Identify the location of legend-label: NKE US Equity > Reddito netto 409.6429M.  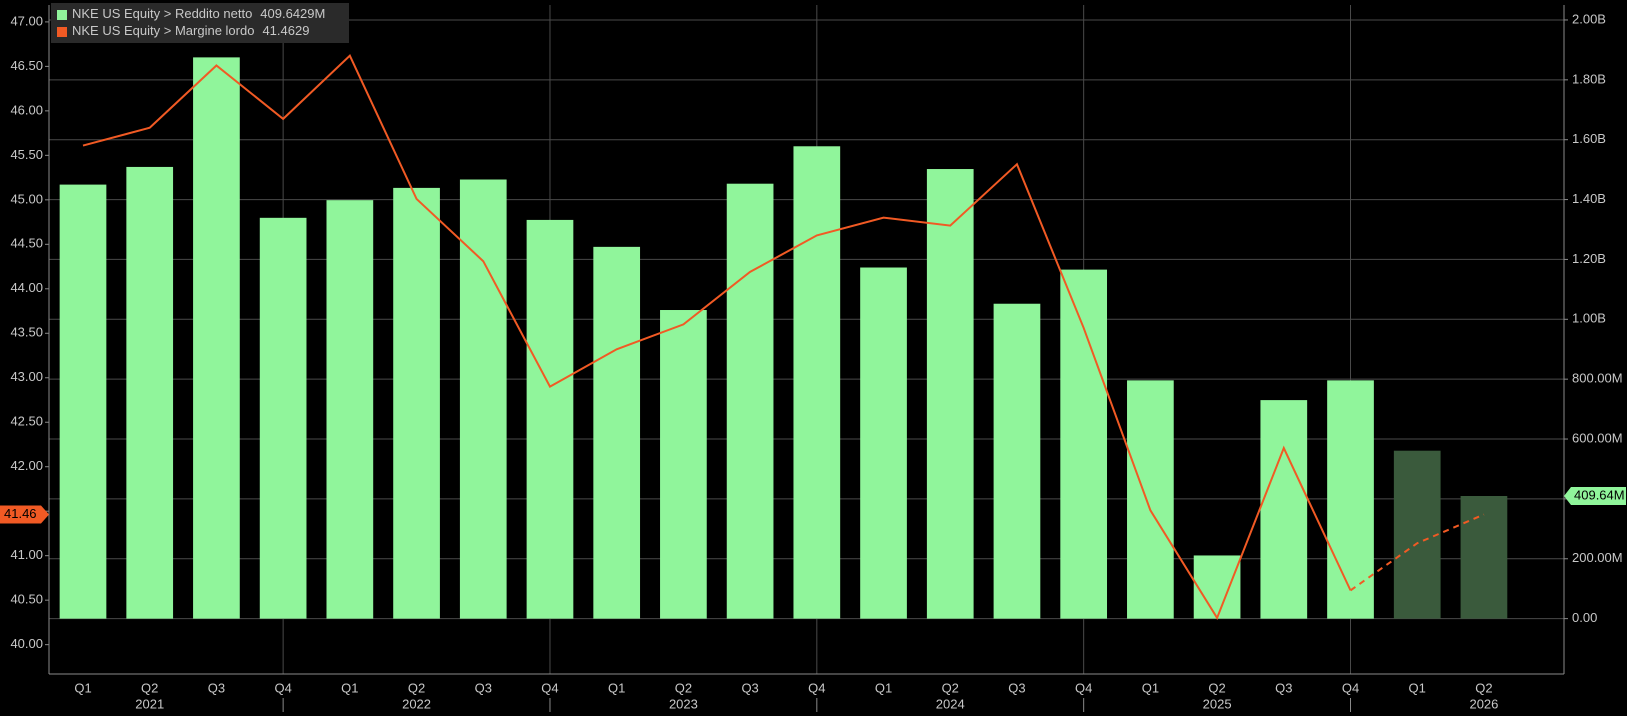
(198, 13).